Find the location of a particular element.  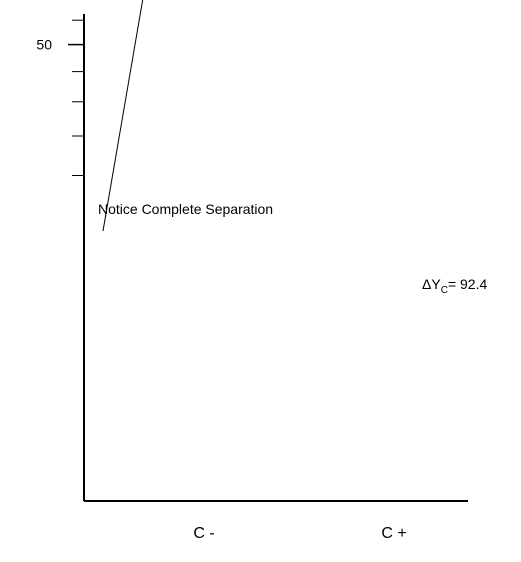

y-ticks: 50100200300 is located at coordinates (60, 97).